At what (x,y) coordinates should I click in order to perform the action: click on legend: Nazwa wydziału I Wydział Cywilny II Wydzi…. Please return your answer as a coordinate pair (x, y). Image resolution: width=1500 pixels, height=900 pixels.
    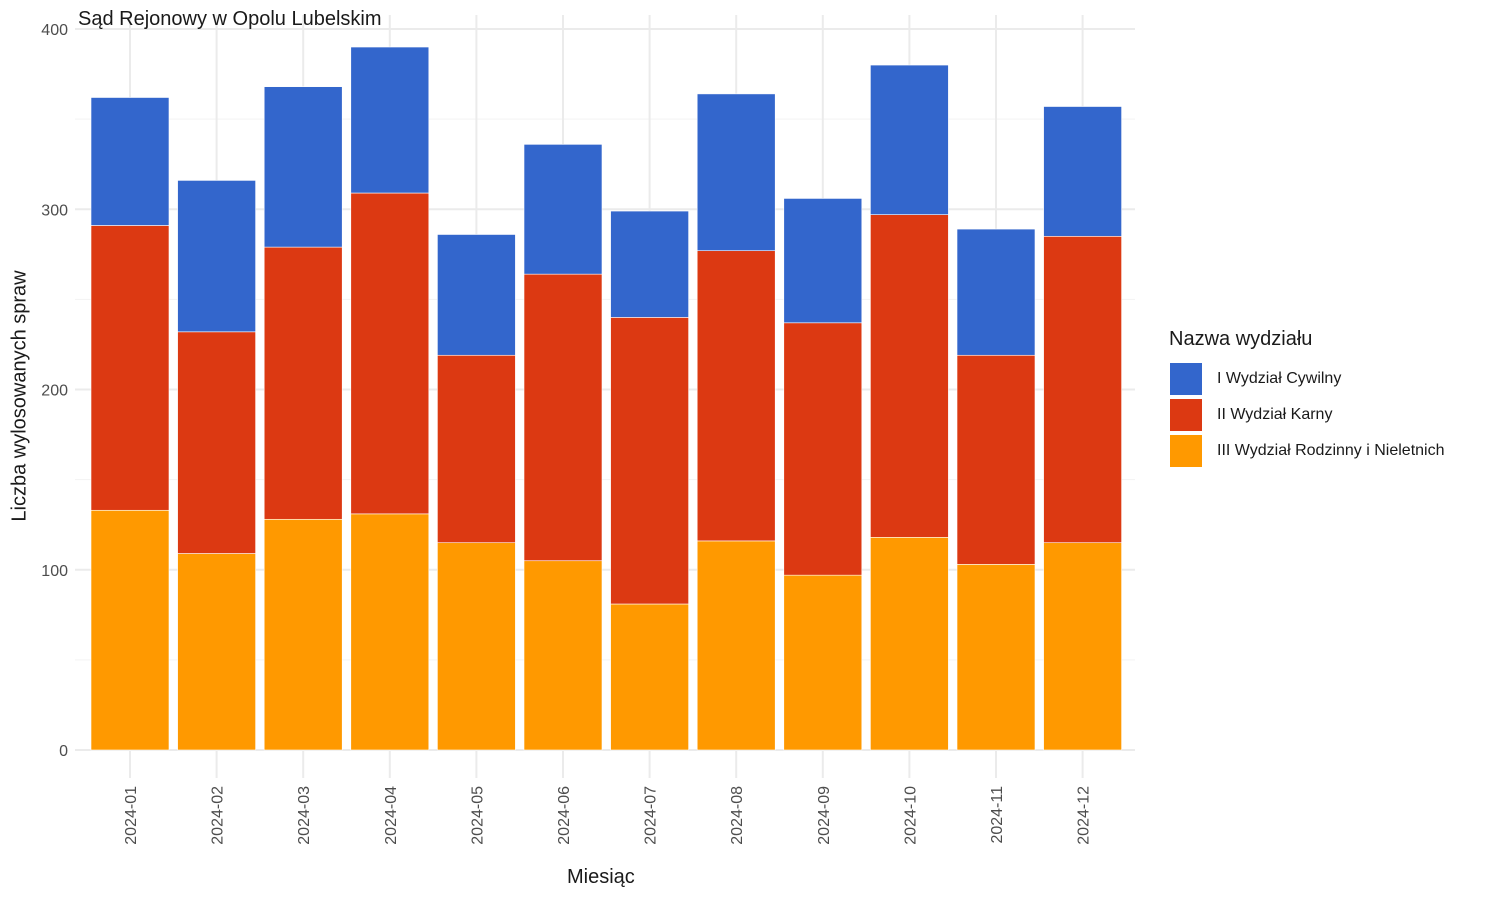
    Looking at the image, I should click on (1307, 398).